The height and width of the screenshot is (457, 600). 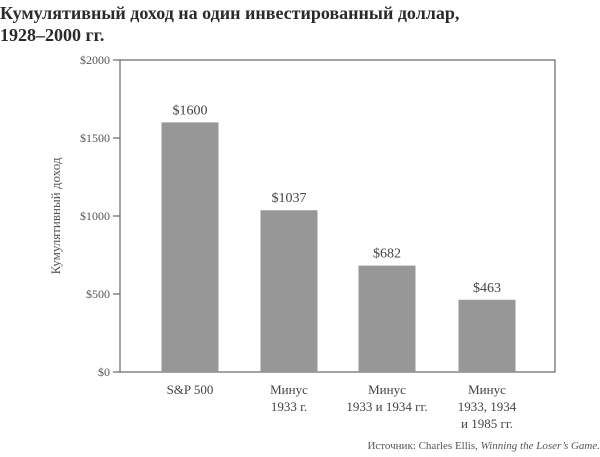 What do you see at coordinates (487, 288) in the screenshot?
I see `data-label: $463` at bounding box center [487, 288].